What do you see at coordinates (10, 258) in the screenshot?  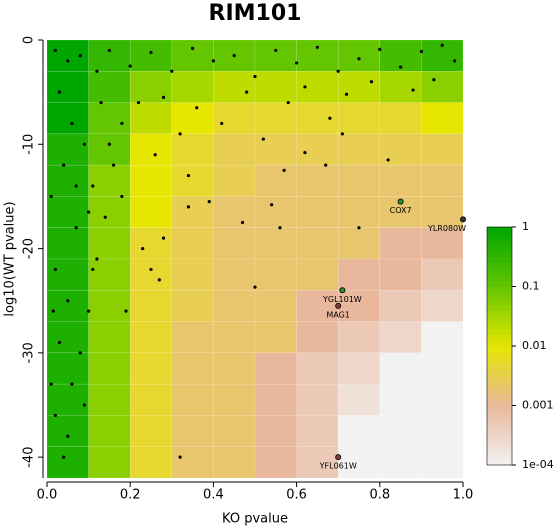 I see `y-axis-label: log10(WT pvalue)` at bounding box center [10, 258].